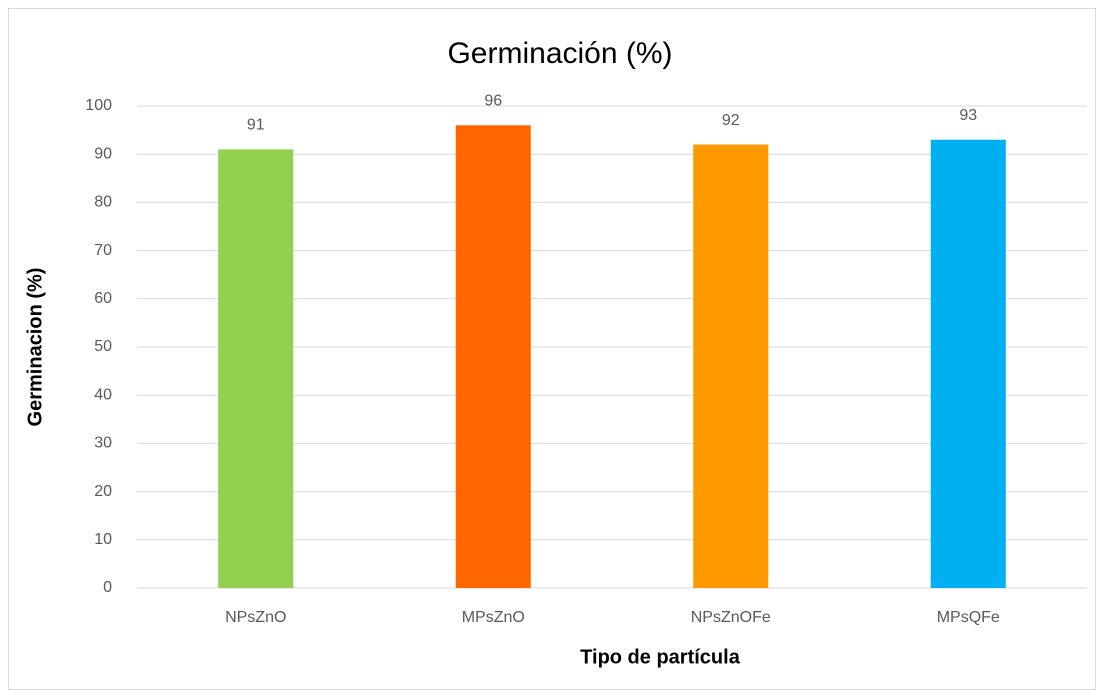 This screenshot has height=698, width=1104. What do you see at coordinates (968, 115) in the screenshot?
I see `data-label: 93` at bounding box center [968, 115].